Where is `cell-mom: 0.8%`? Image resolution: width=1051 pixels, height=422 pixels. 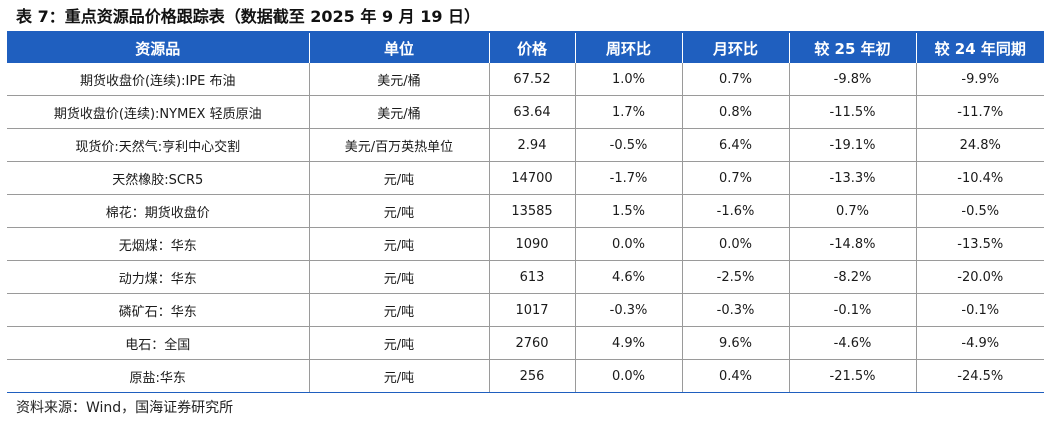 cell-mom: 0.8% is located at coordinates (736, 112).